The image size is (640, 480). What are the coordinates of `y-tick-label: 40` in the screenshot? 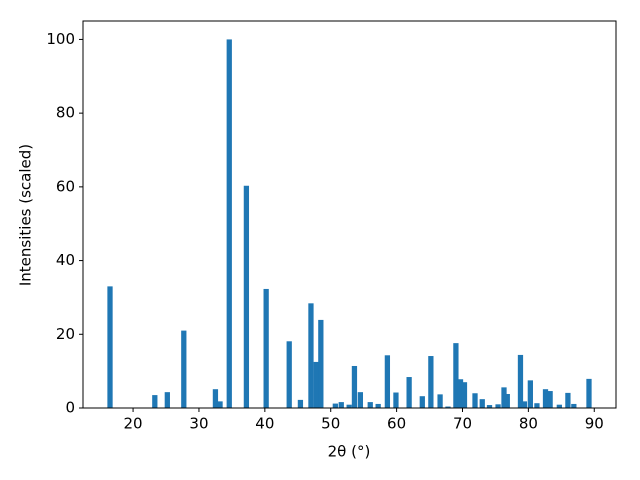 It's located at (65, 260).